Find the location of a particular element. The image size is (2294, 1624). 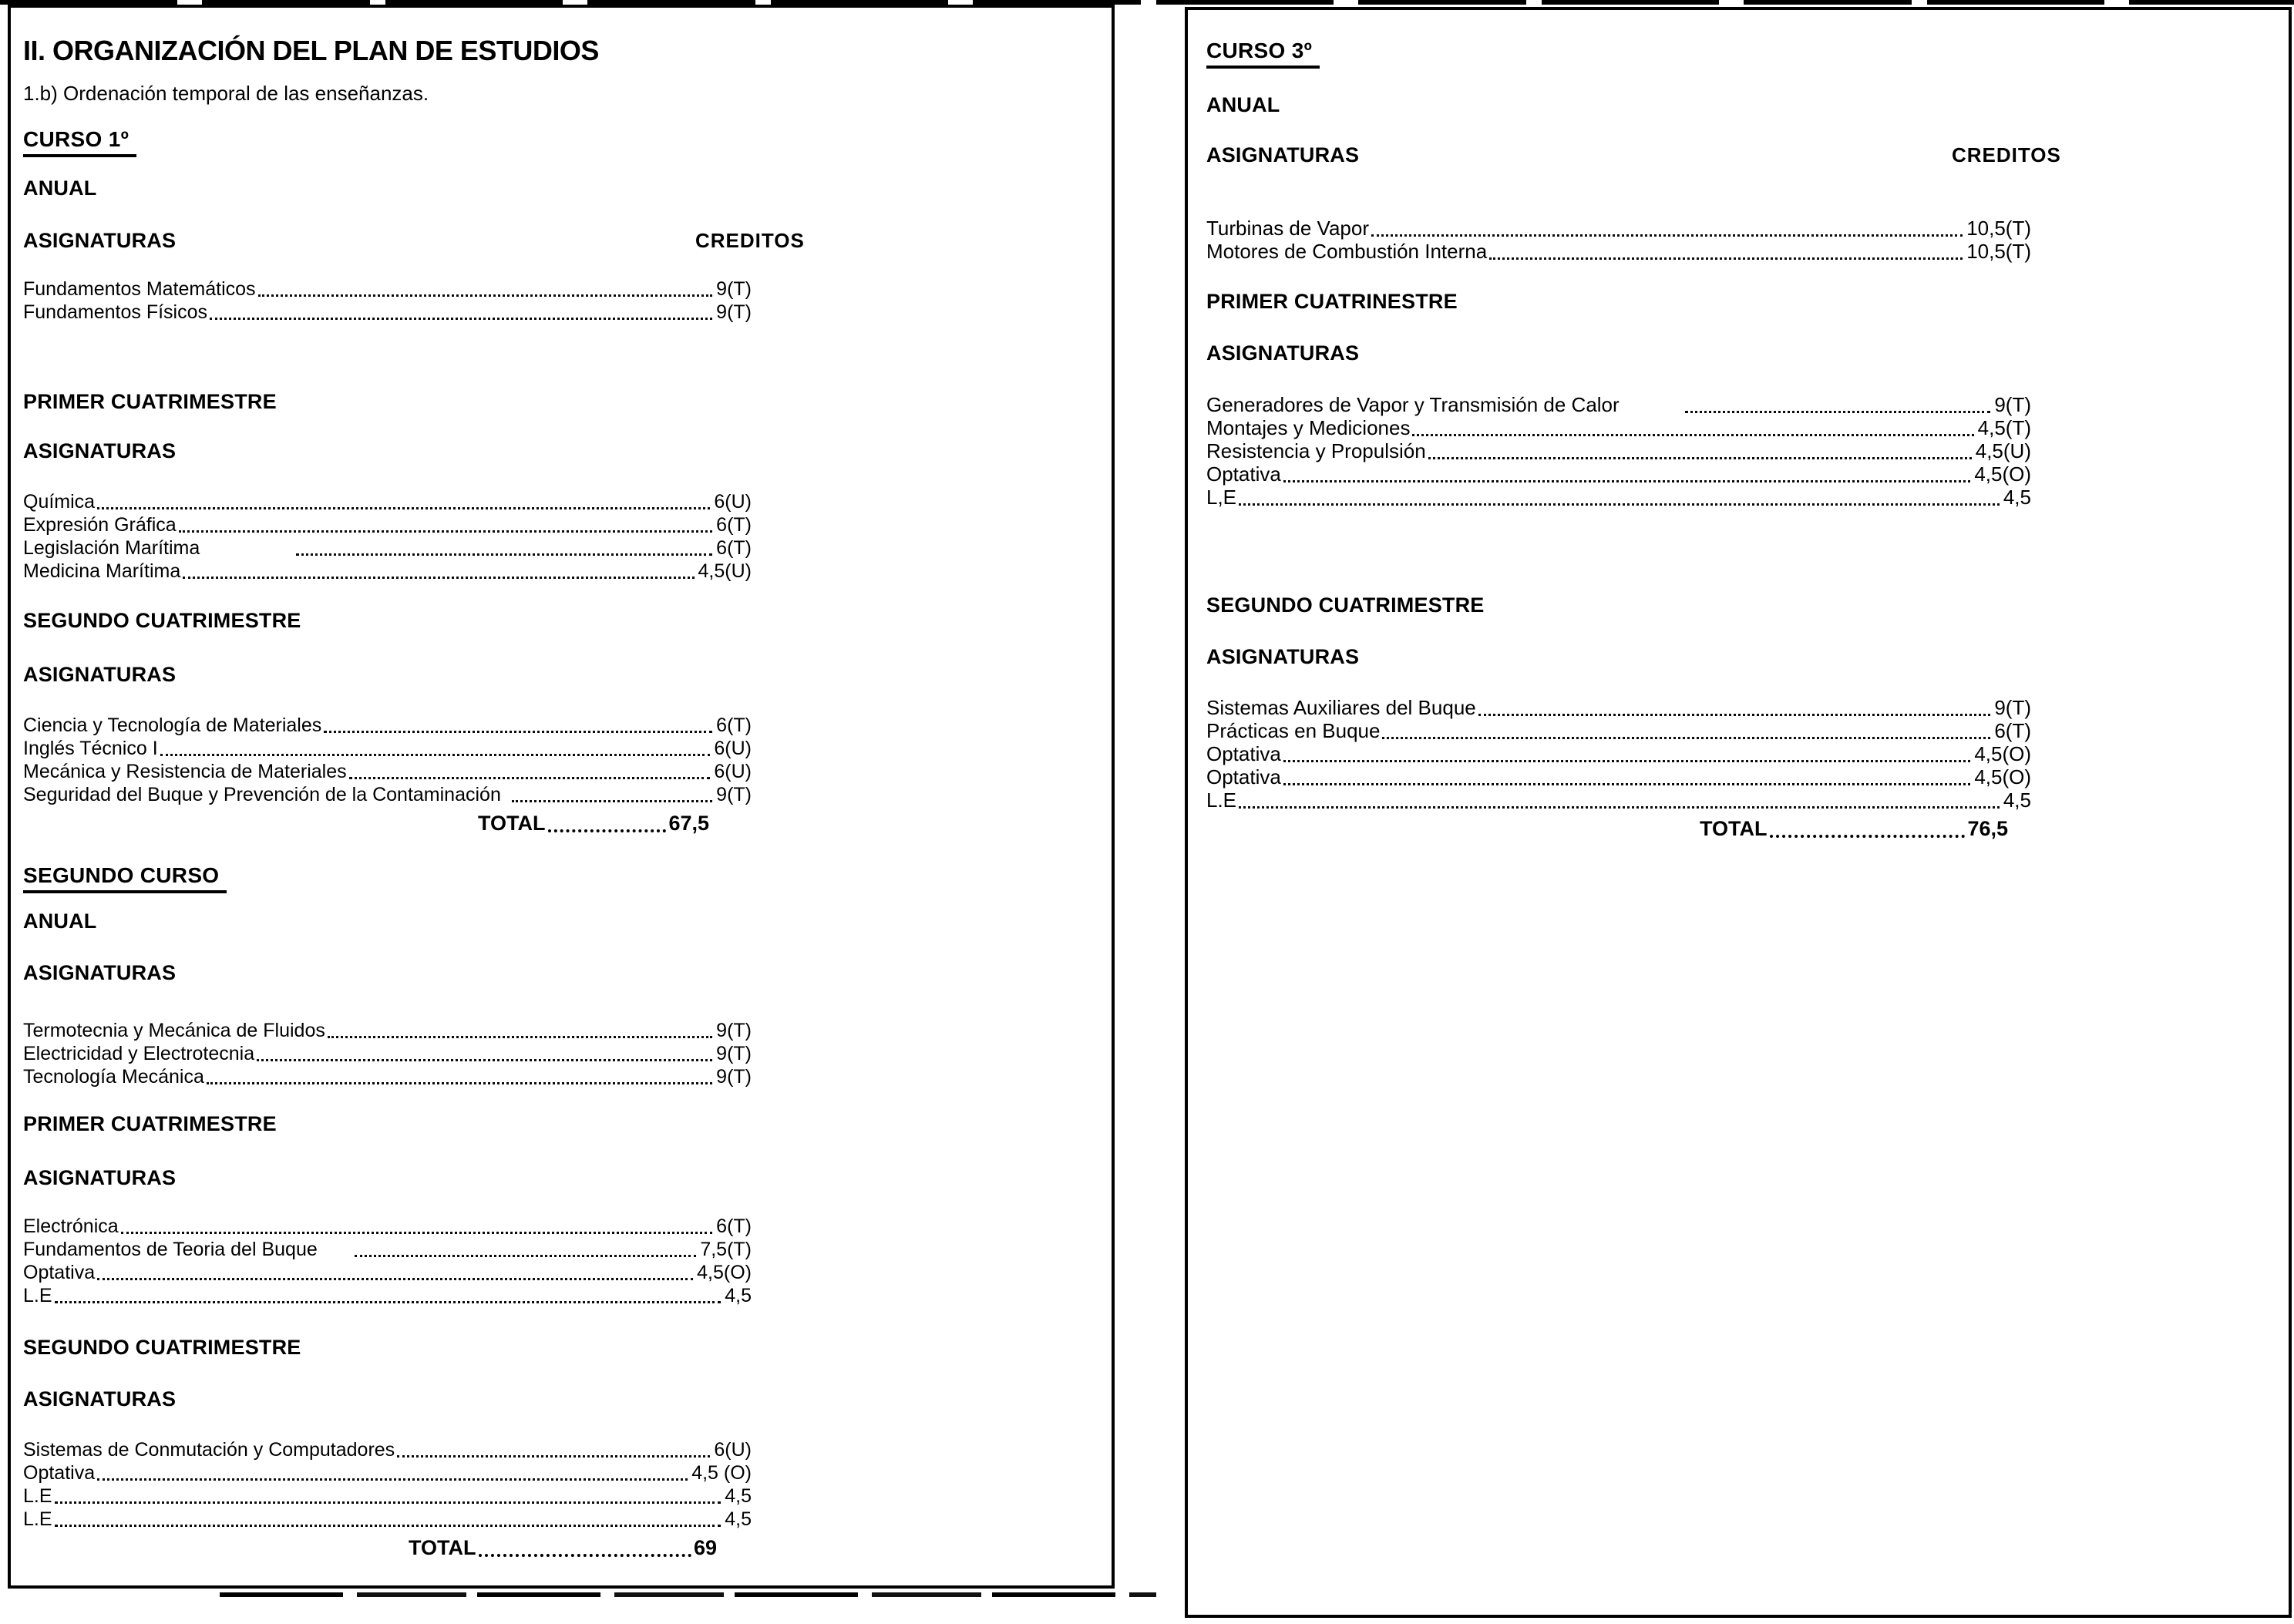

subject-row: Inglés Técnico I 6(U) is located at coordinates (387, 749).